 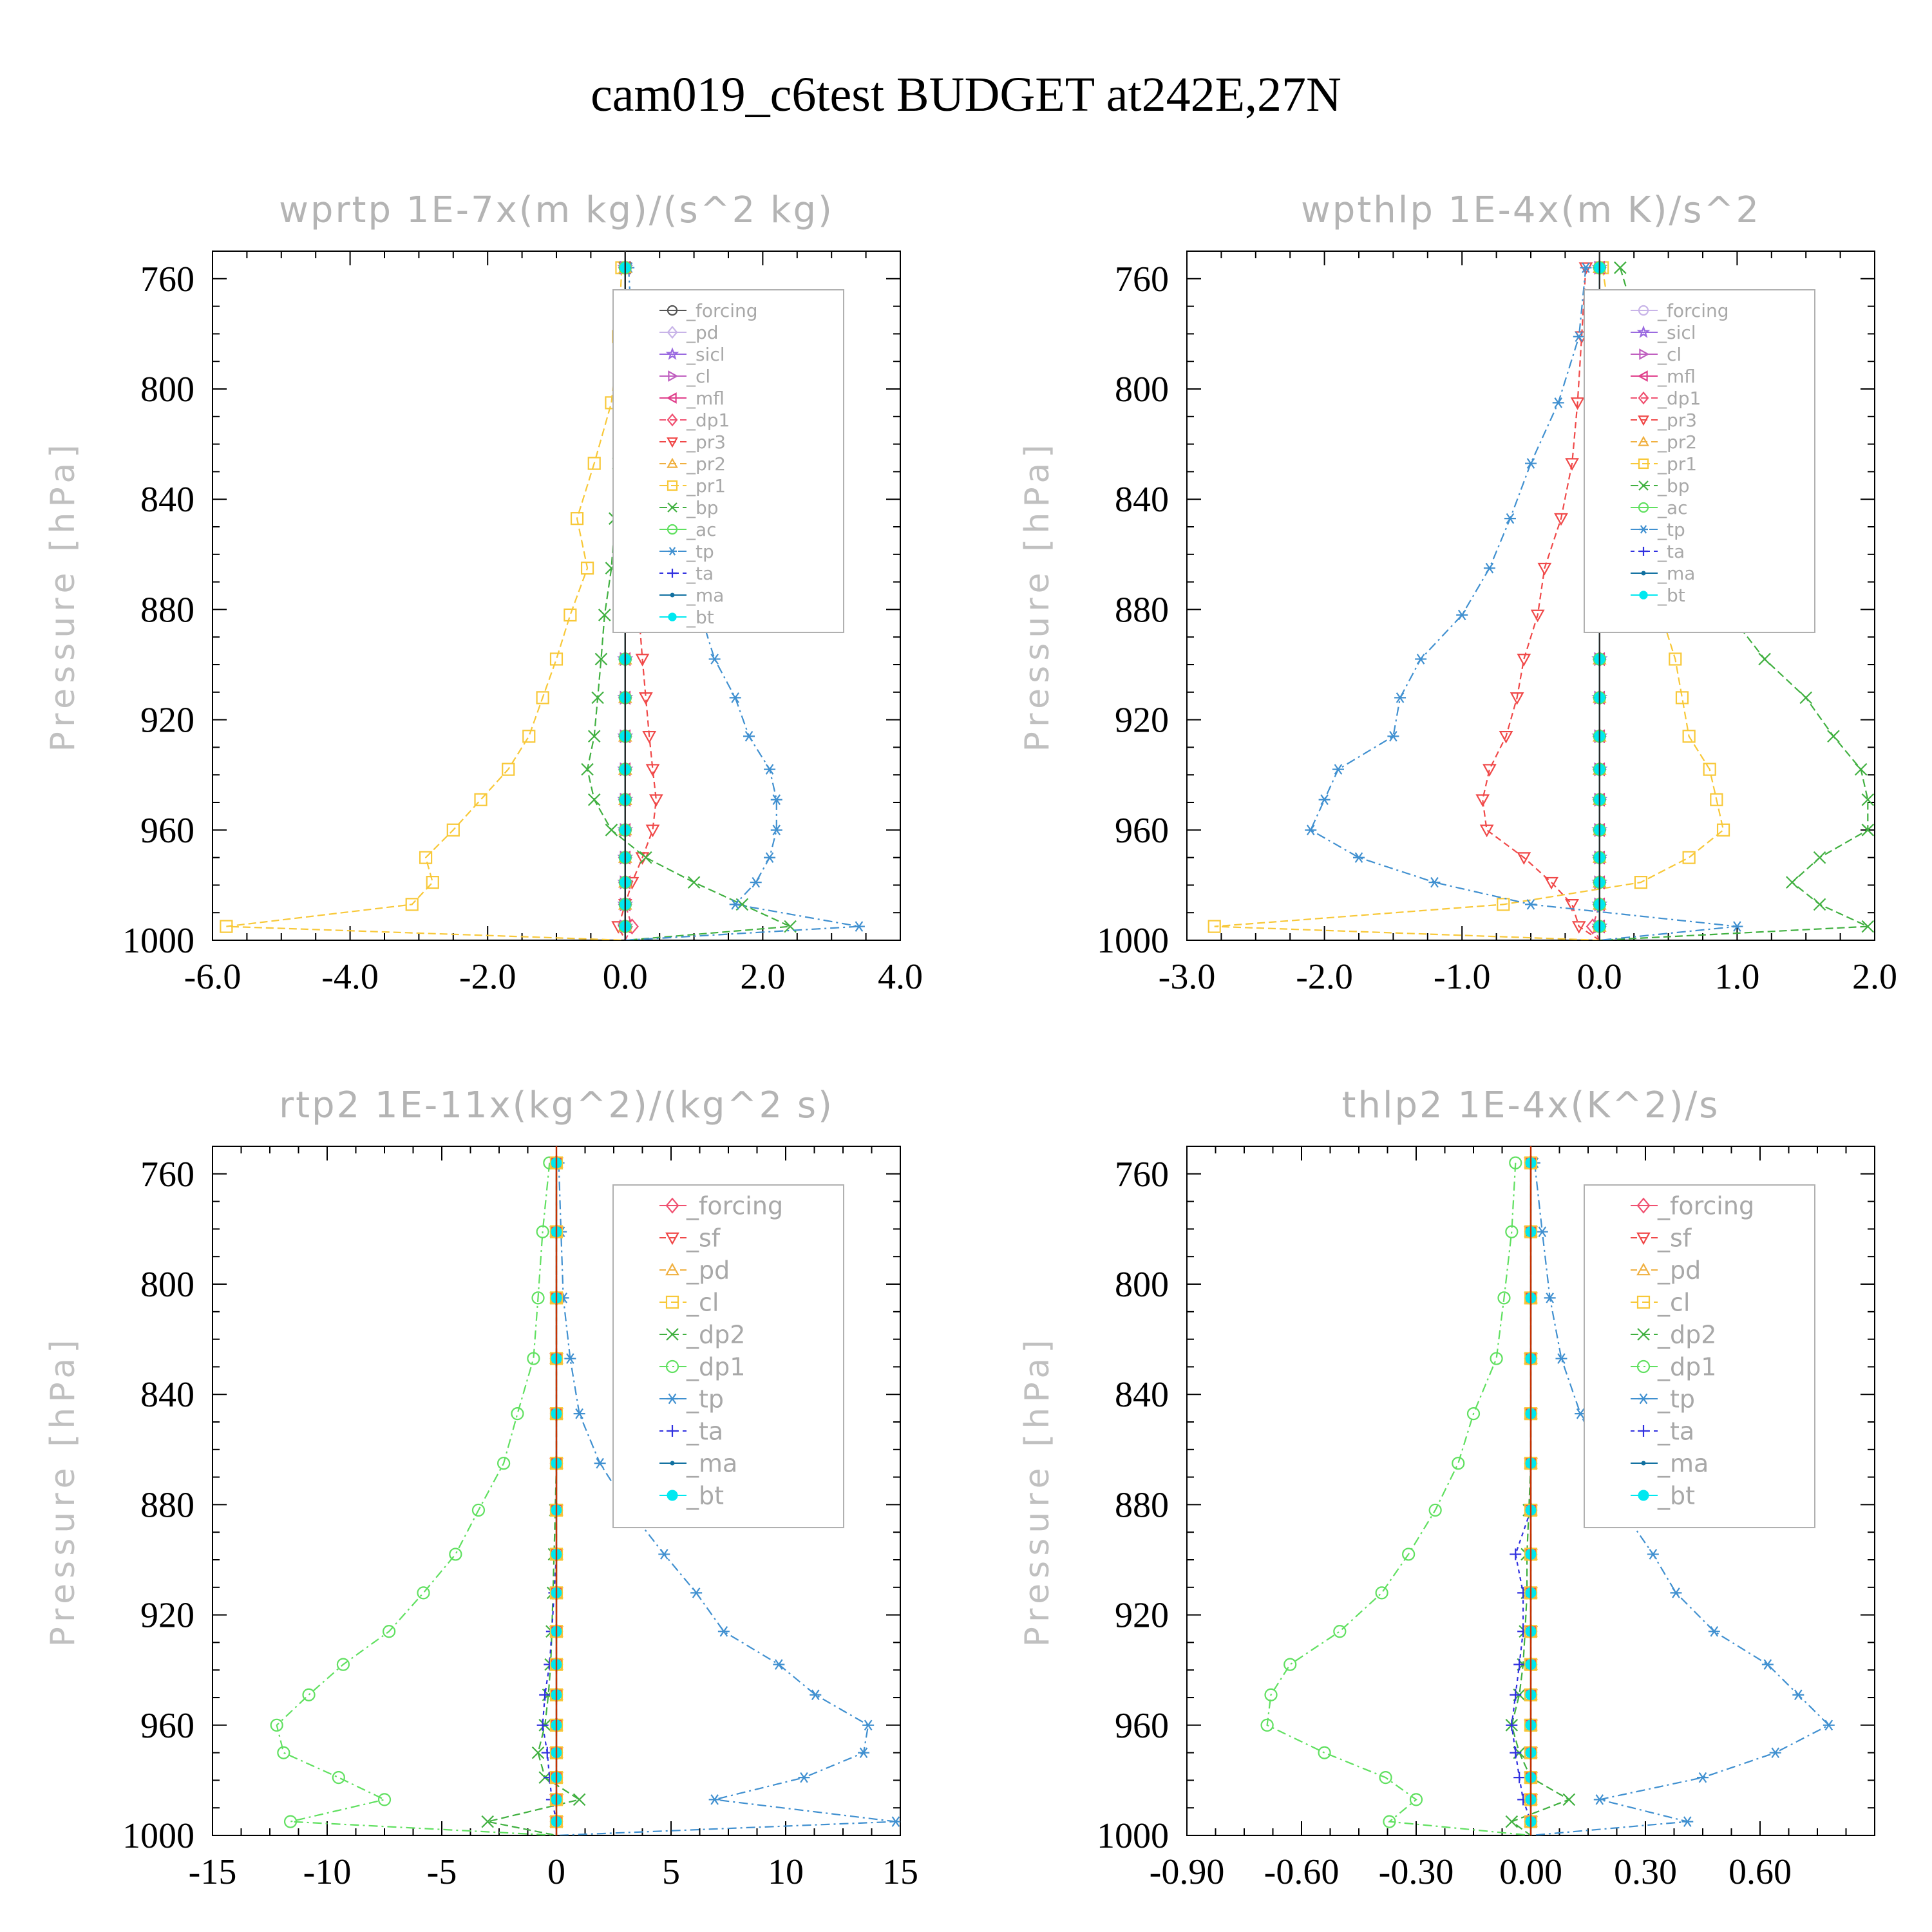 What do you see at coordinates (1416, 1872) in the screenshot?
I see `x-tick-label: -0.30` at bounding box center [1416, 1872].